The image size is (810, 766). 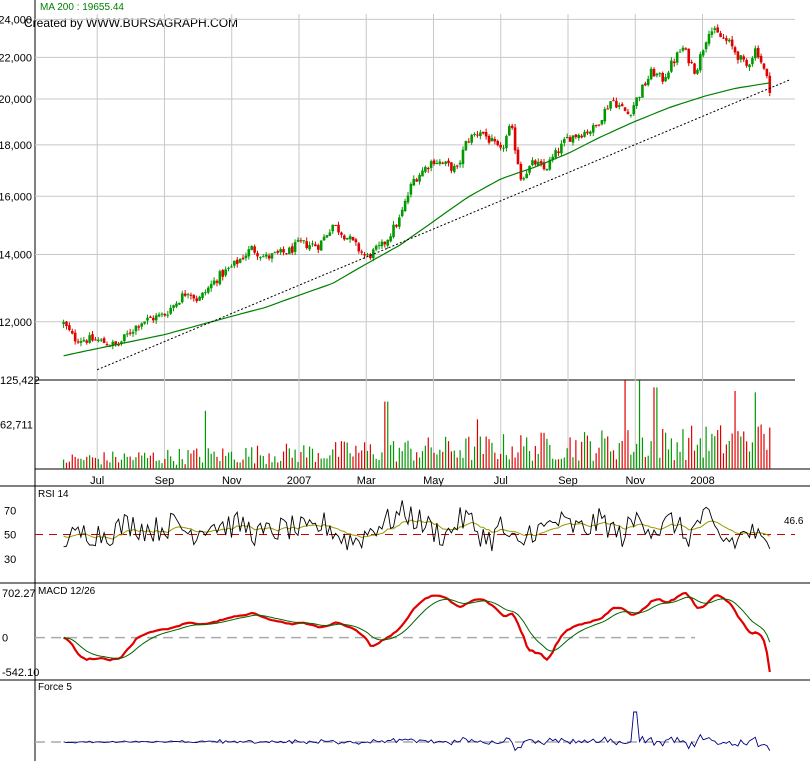 What do you see at coordinates (55, 687) in the screenshot?
I see `force-label: Force 5` at bounding box center [55, 687].